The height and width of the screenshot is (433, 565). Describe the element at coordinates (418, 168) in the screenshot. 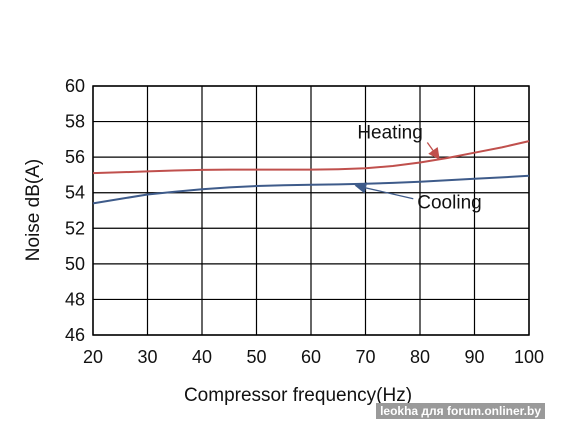

I see `annotation-layer: Heating Cooling` at that location.